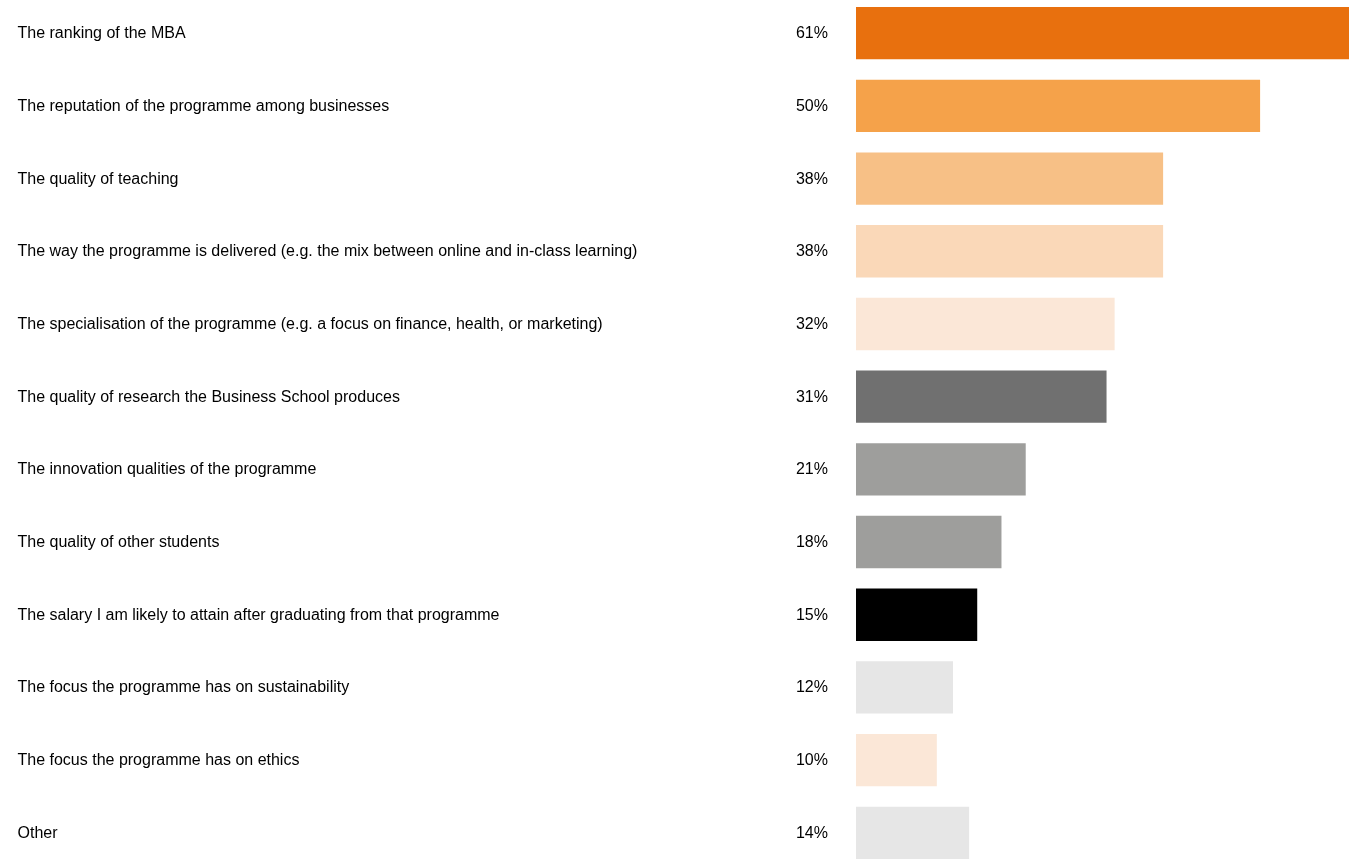 The image size is (1349, 859). What do you see at coordinates (310, 323) in the screenshot?
I see `y-tick-label: The specialisation of the programme (e.g. a focus on finance, health, or marketing)` at bounding box center [310, 323].